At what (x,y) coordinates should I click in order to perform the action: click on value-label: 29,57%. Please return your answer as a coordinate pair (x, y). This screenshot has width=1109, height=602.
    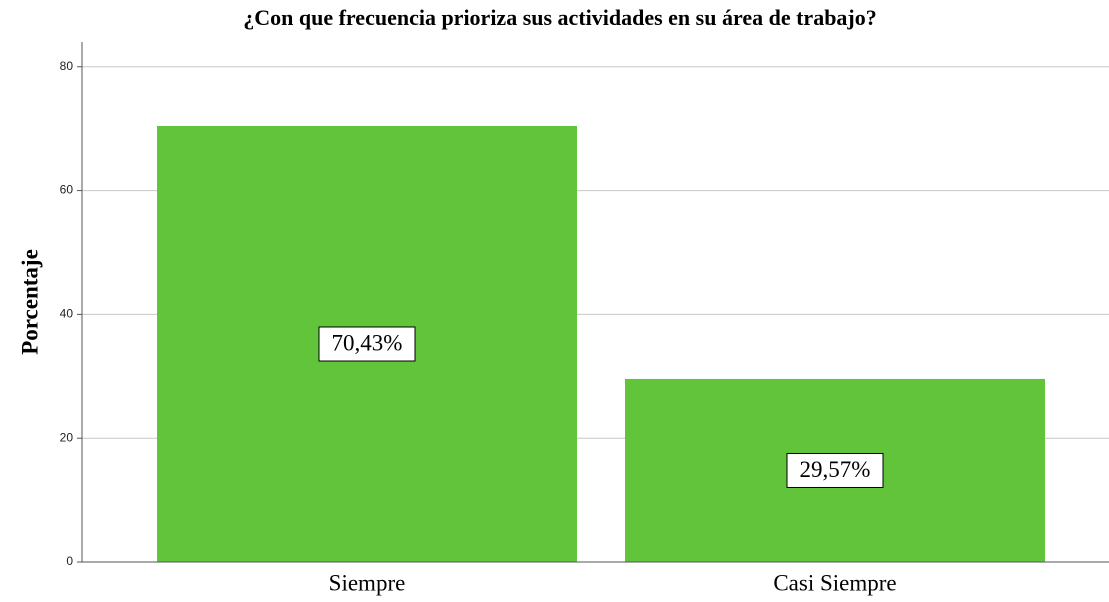
    Looking at the image, I should click on (835, 469).